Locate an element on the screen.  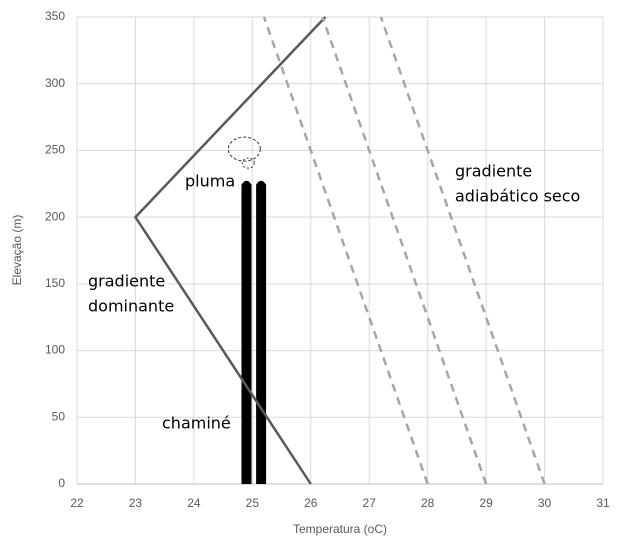
y-tick-label: 50 is located at coordinates (59, 416).